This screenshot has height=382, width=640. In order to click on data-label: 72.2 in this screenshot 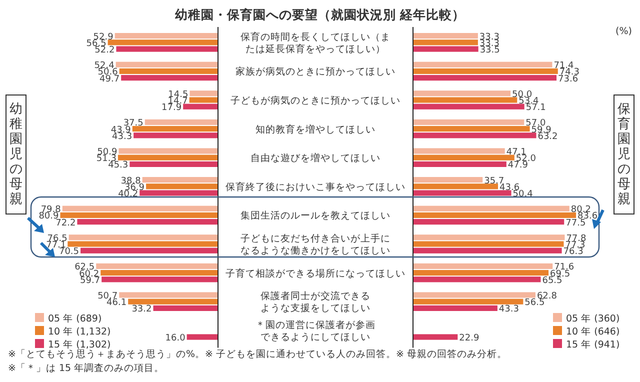, I will do `click(66, 223)`.